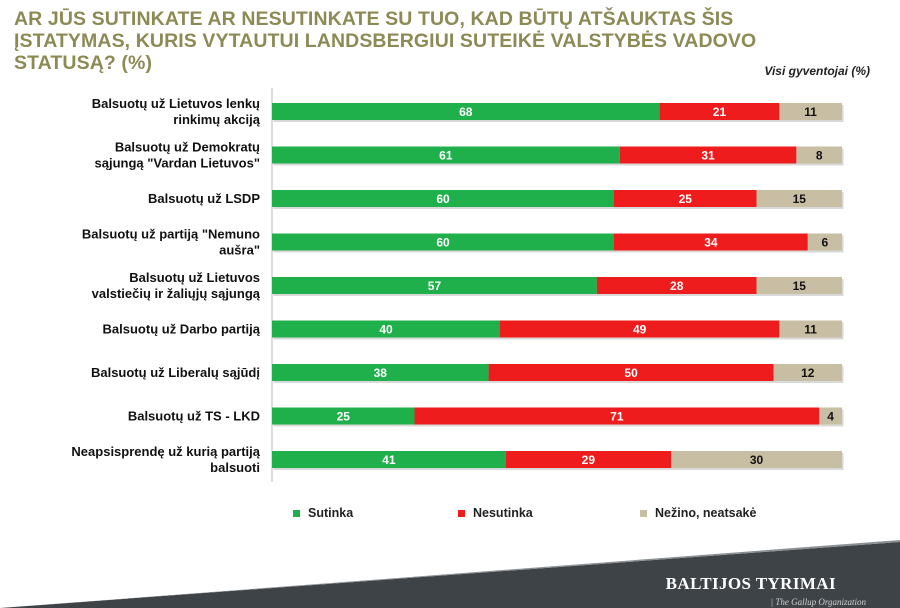  Describe the element at coordinates (450, 516) in the screenshot. I see `legend: Sutinka Nesutinka Nežino, neatsakė` at that location.